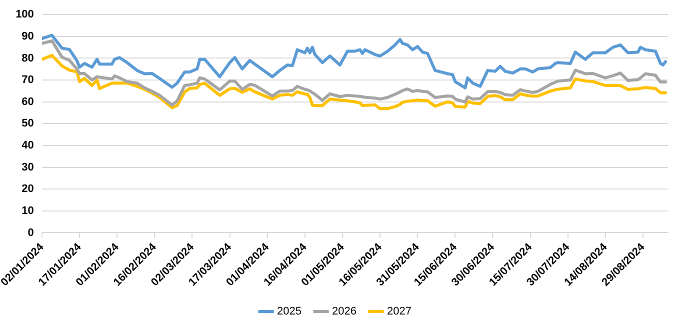 The height and width of the screenshot is (327, 686). I want to click on y-tick-label: 70, so click(28, 80).